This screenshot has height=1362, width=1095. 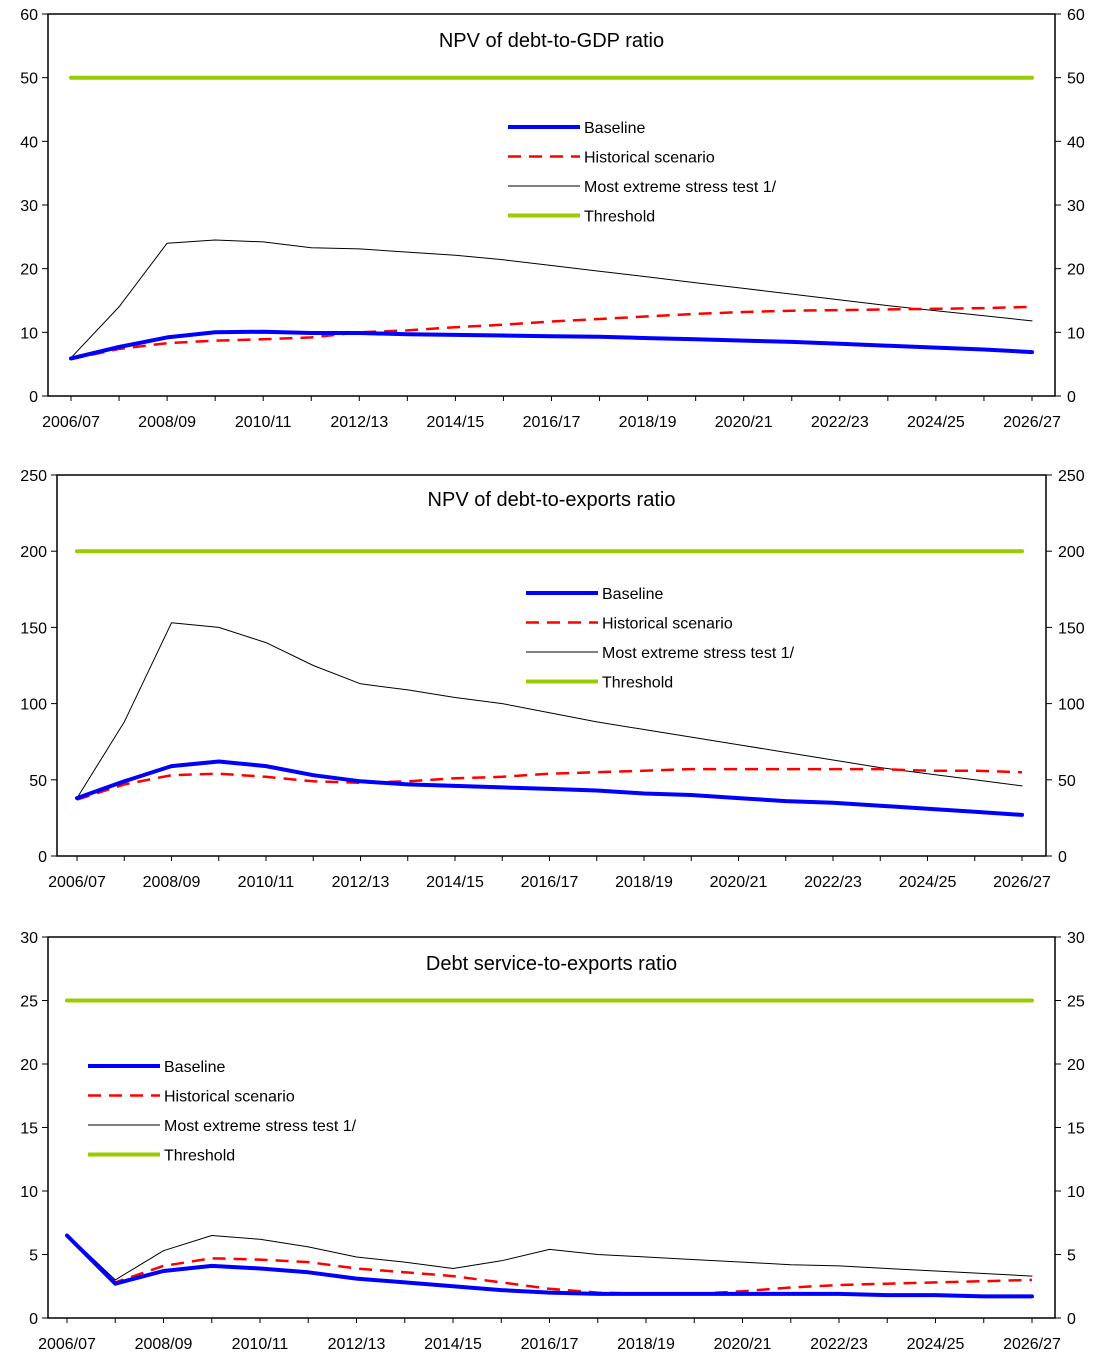 I want to click on chart-title: Debt service-to-exports ratio, so click(x=551, y=964).